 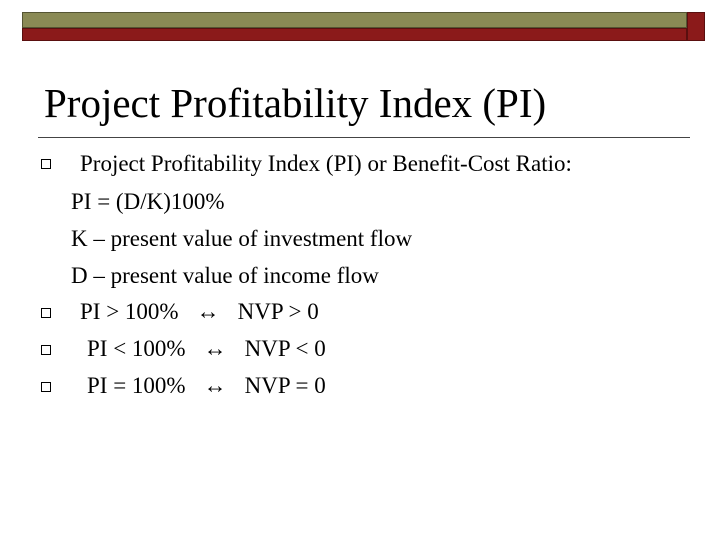 What do you see at coordinates (295, 103) in the screenshot?
I see `slide-title: Project Profitability Index (PI)` at bounding box center [295, 103].